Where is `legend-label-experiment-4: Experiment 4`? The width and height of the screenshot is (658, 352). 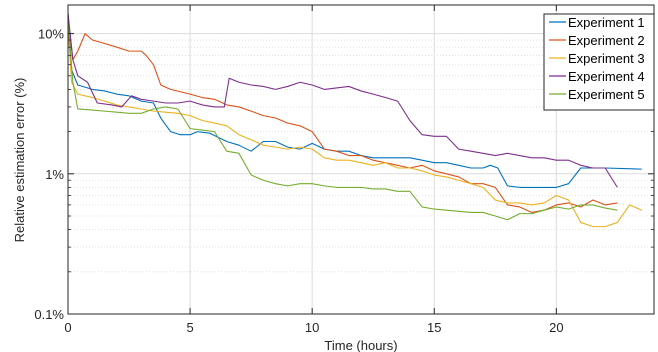
legend-label-experiment-4: Experiment 4 is located at coordinates (606, 76).